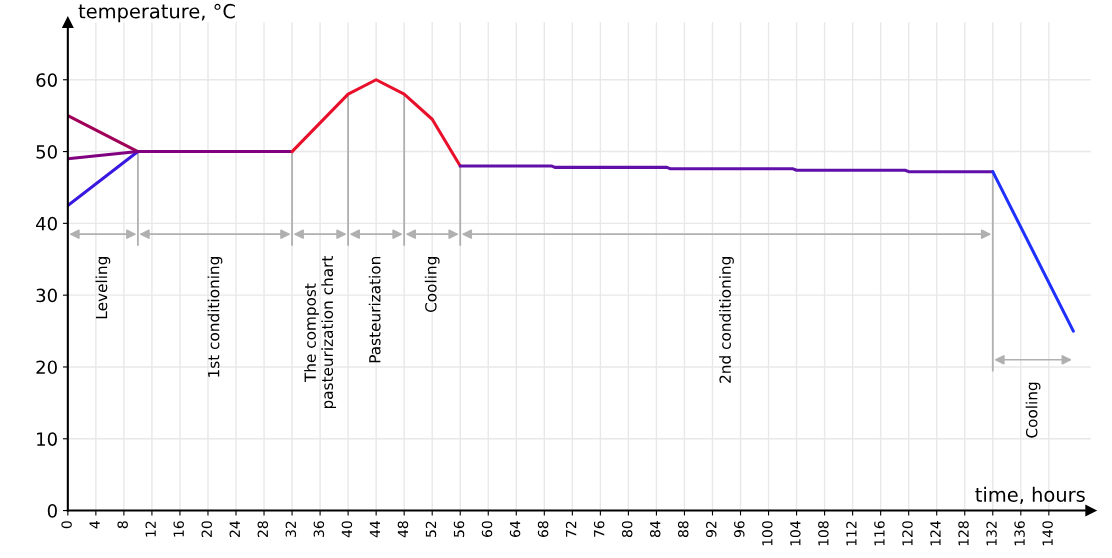 The image size is (1112, 558). What do you see at coordinates (823, 533) in the screenshot?
I see `x-tick-label: 108` at bounding box center [823, 533].